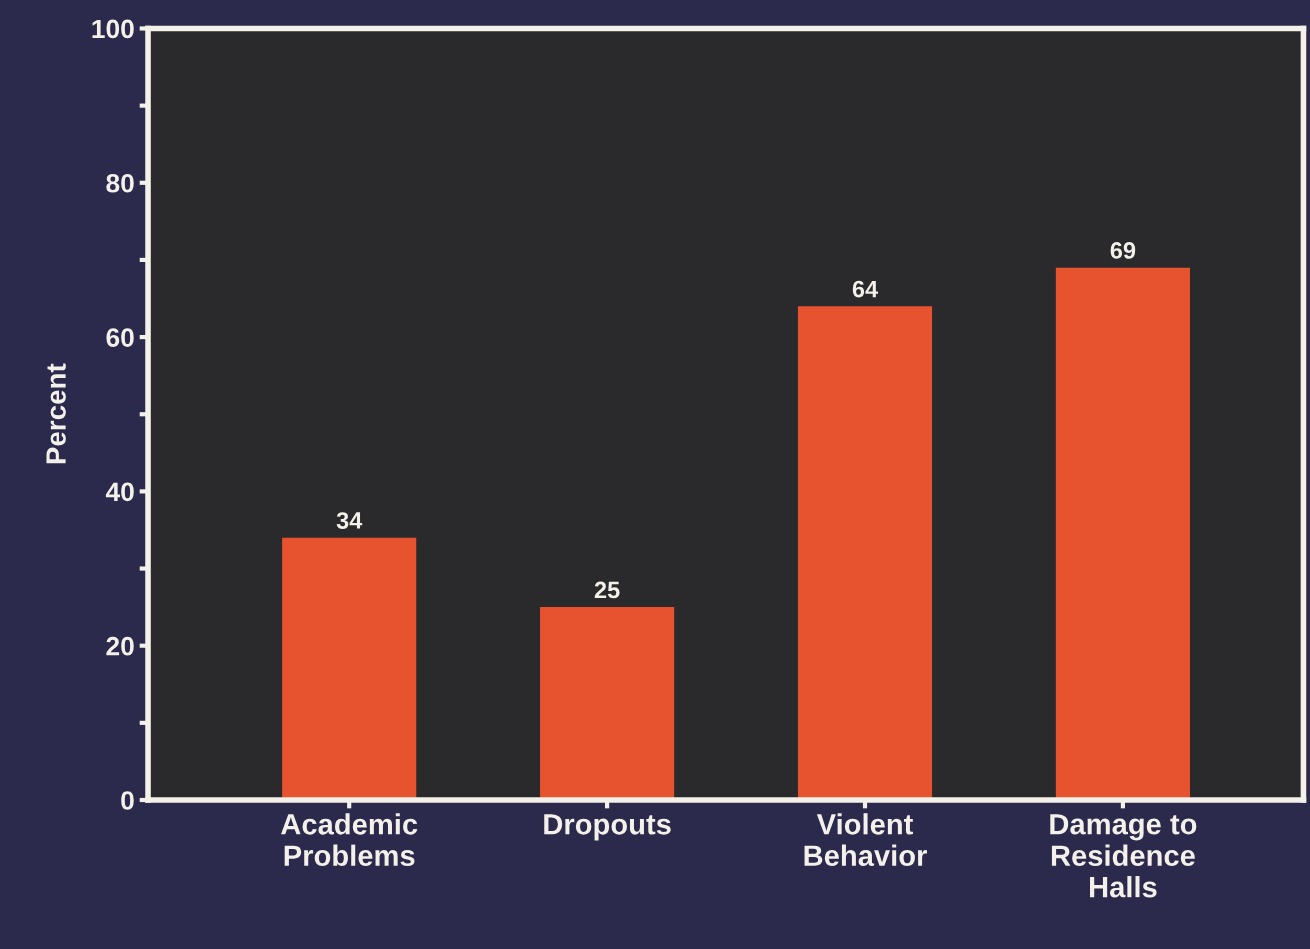 The height and width of the screenshot is (949, 1310). I want to click on data-label: 34, so click(349, 520).